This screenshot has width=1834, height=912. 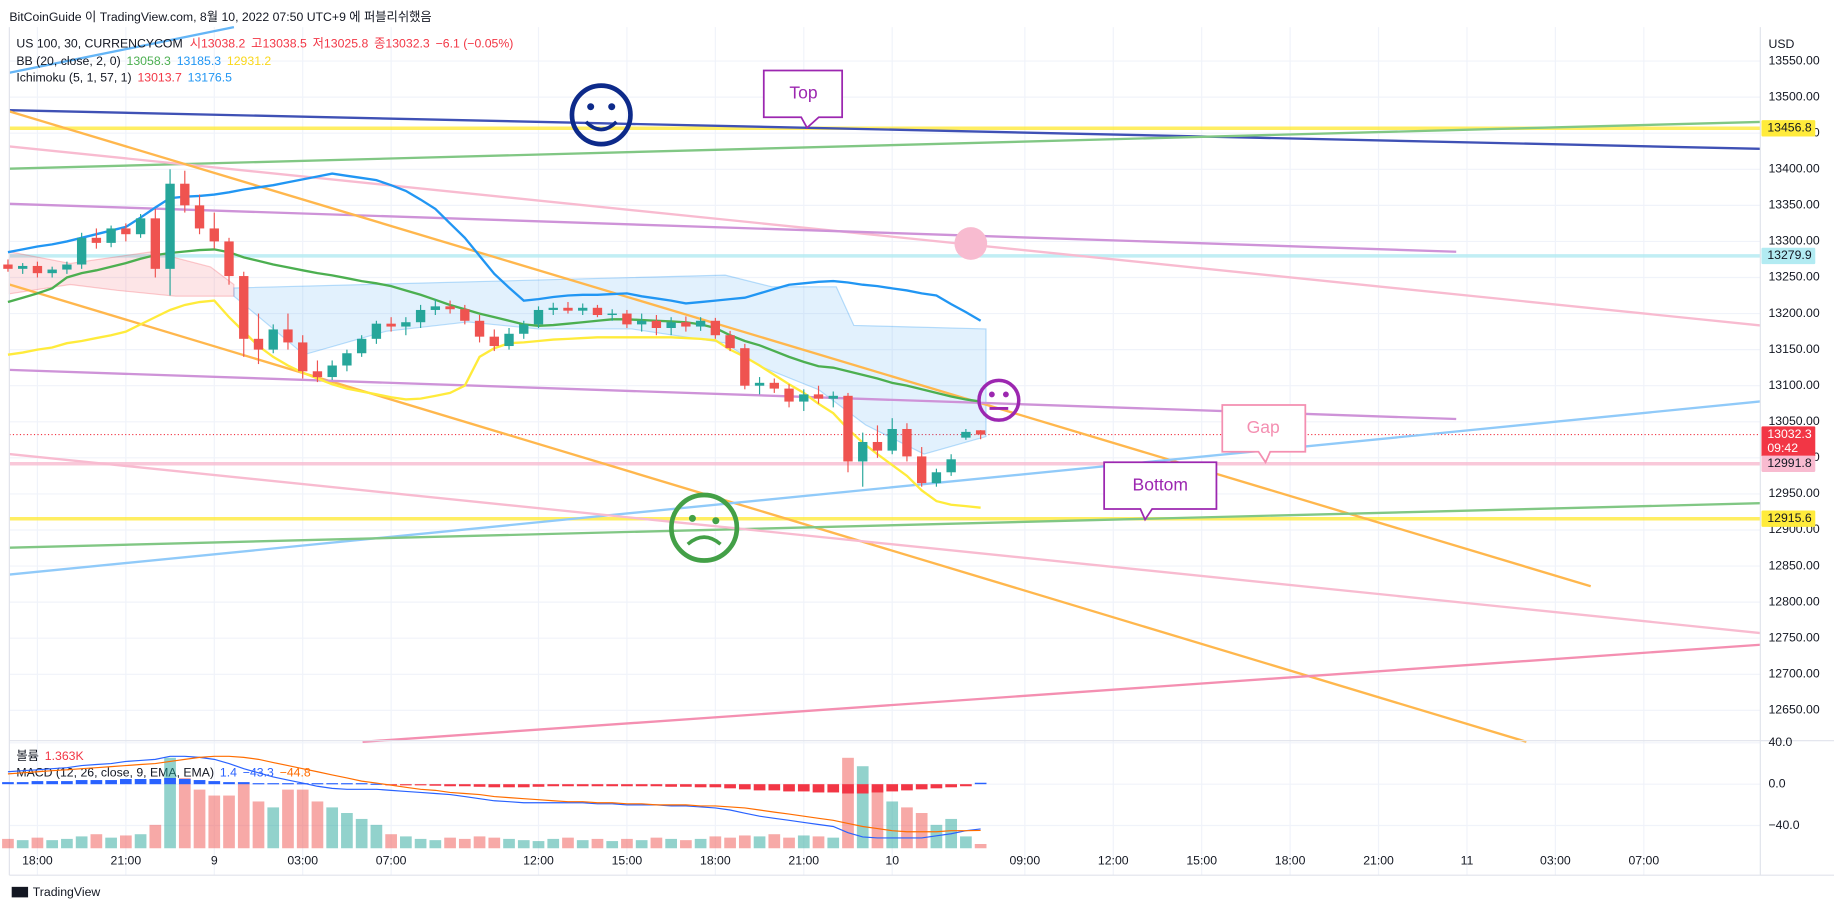 I want to click on x-tick-label: 11, so click(x=1467, y=860).